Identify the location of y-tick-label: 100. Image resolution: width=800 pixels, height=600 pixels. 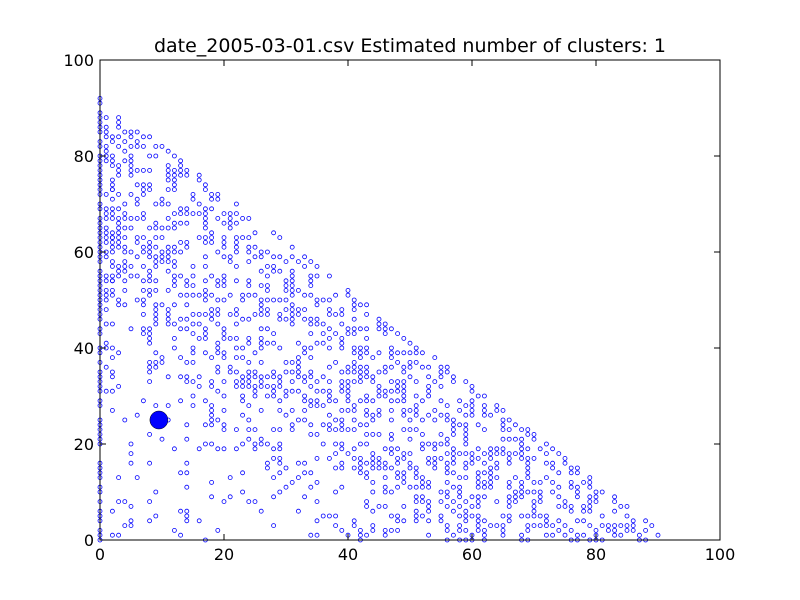
(78, 60).